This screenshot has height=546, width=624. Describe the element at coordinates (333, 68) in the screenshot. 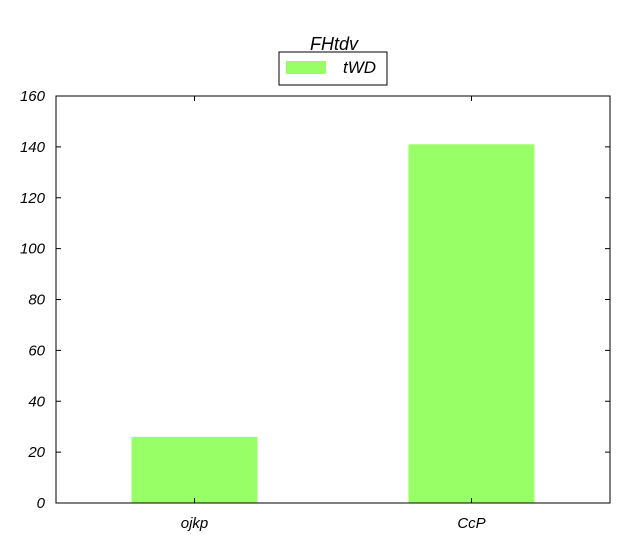

I see `legend: tWD` at that location.